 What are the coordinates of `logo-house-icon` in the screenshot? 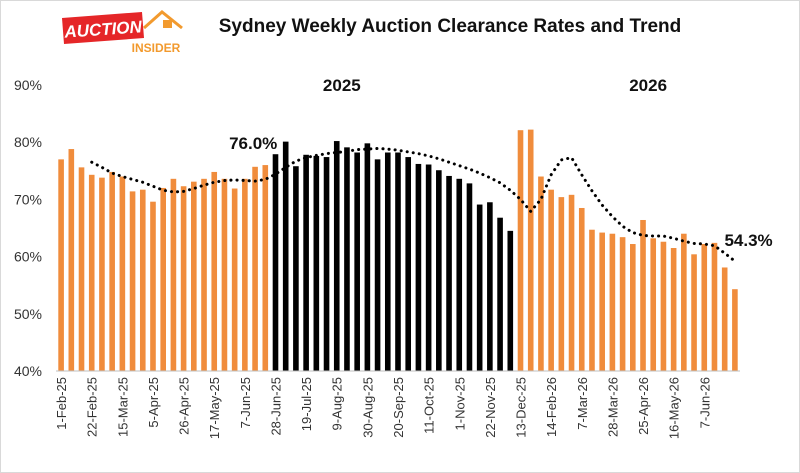 It's located at (163, 20).